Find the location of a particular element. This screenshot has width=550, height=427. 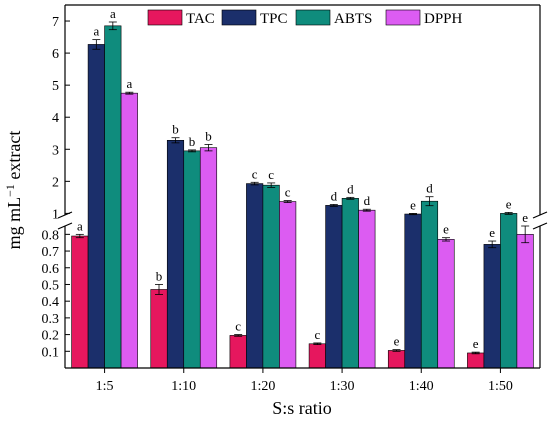

y-tick-label: 0.8 is located at coordinates (51, 235).